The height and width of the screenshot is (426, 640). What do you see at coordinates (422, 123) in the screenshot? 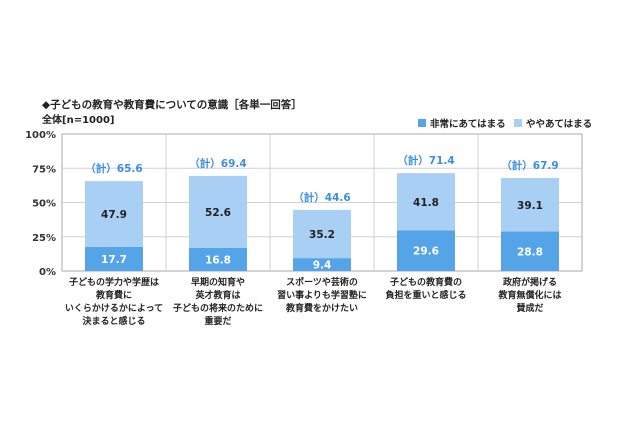
I see `legend-swatch-series1` at bounding box center [422, 123].